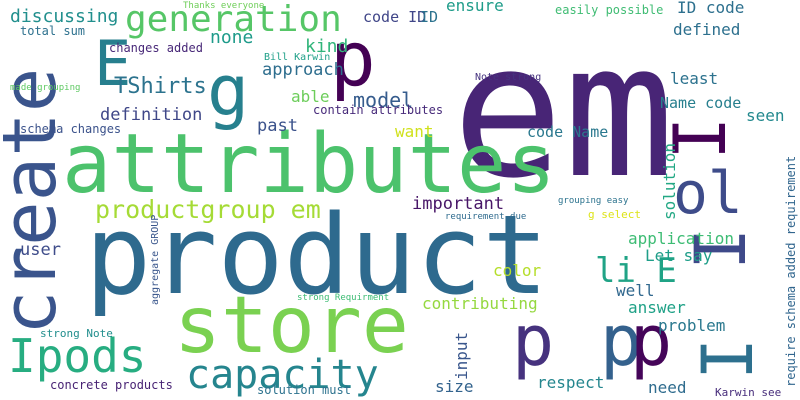 This screenshot has height=400, width=800. What do you see at coordinates (475, 7) in the screenshot?
I see `word-cloud-word: ensure` at bounding box center [475, 7].